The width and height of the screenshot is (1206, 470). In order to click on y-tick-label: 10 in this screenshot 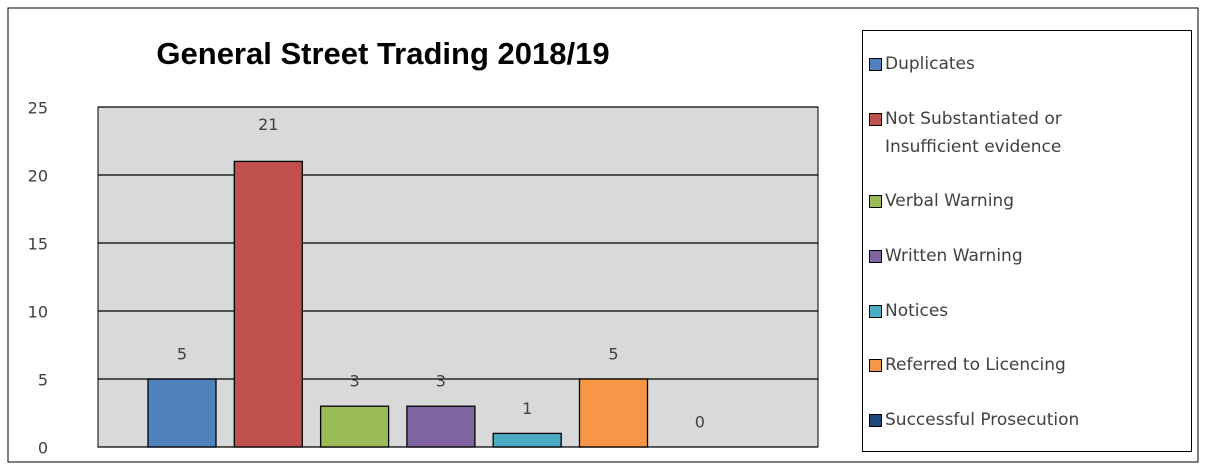, I will do `click(38, 312)`.